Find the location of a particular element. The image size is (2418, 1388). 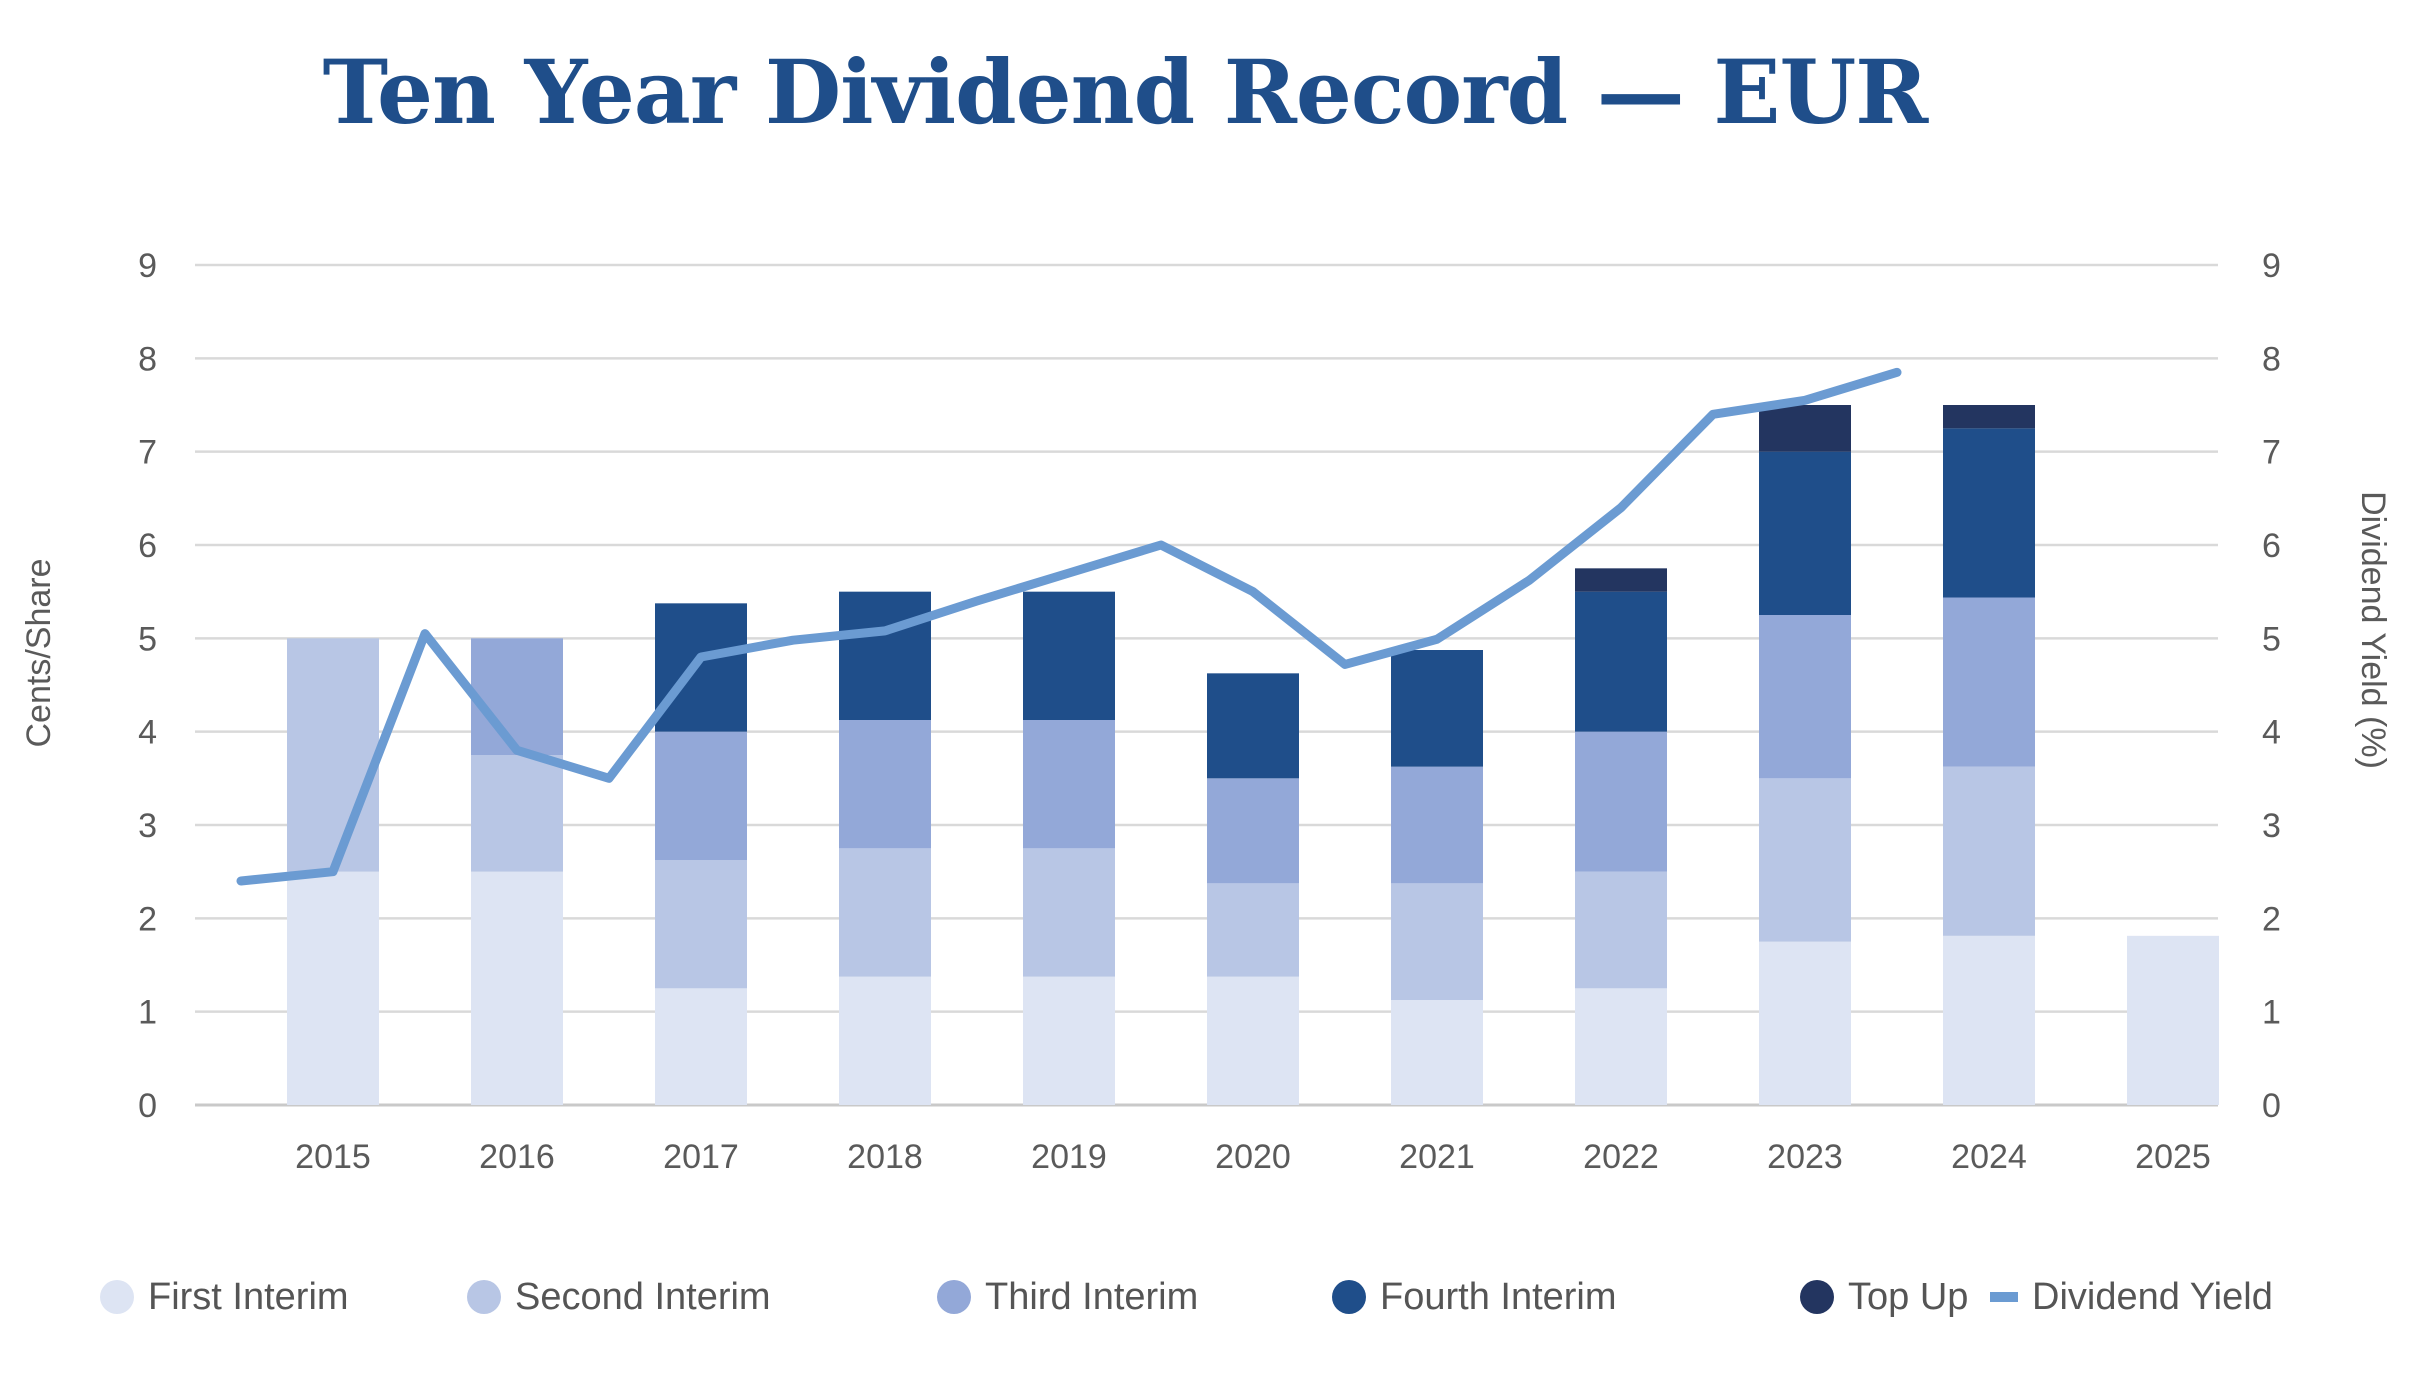

legend-item-dividend-yield: Dividend Yield is located at coordinates (2131, 1297).